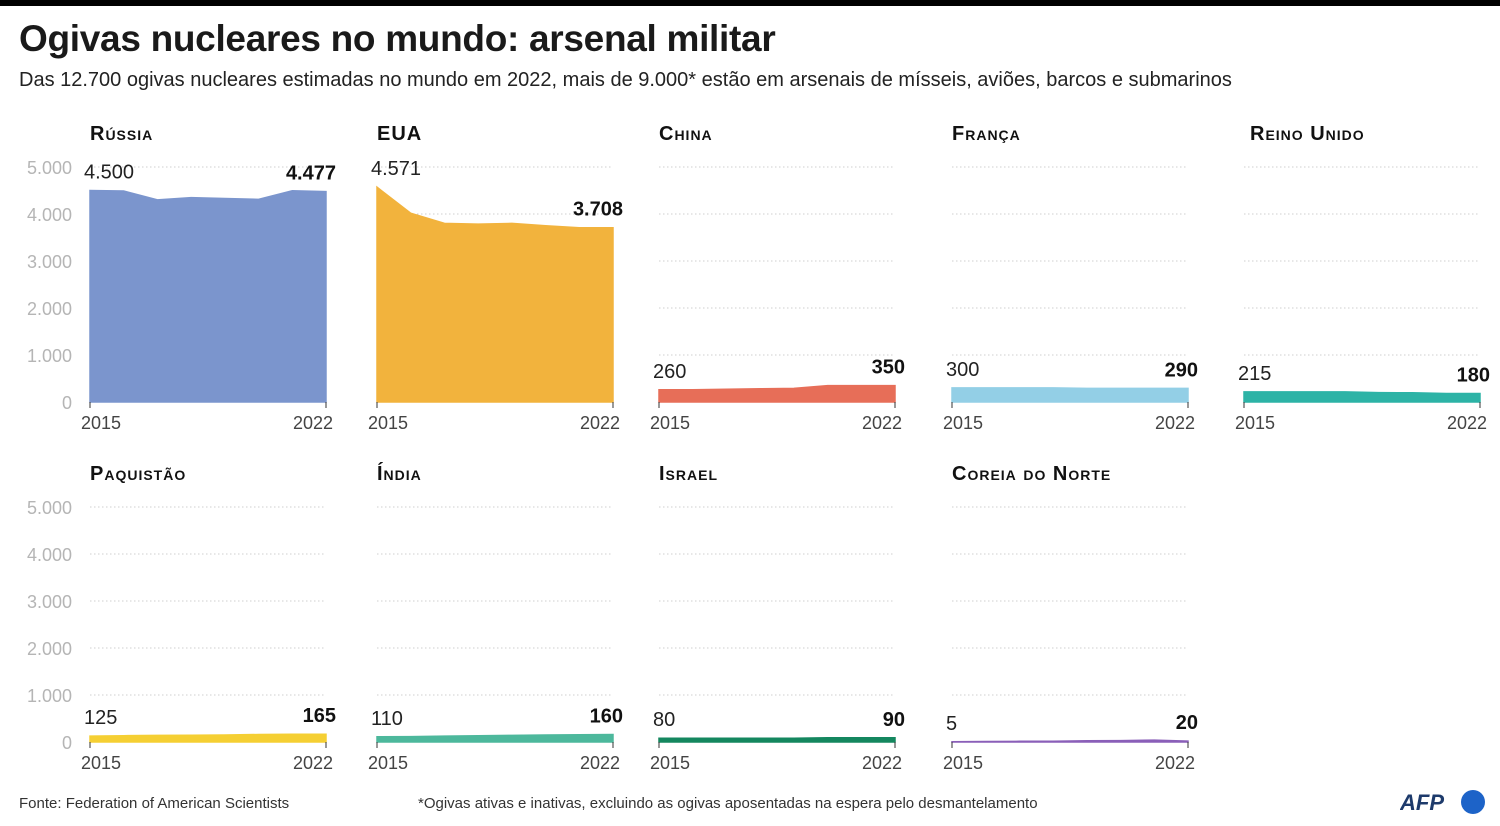  Describe the element at coordinates (777, 618) in the screenshot. I see `chart-panel-israel: Israel 2015 2022 80 90` at that location.